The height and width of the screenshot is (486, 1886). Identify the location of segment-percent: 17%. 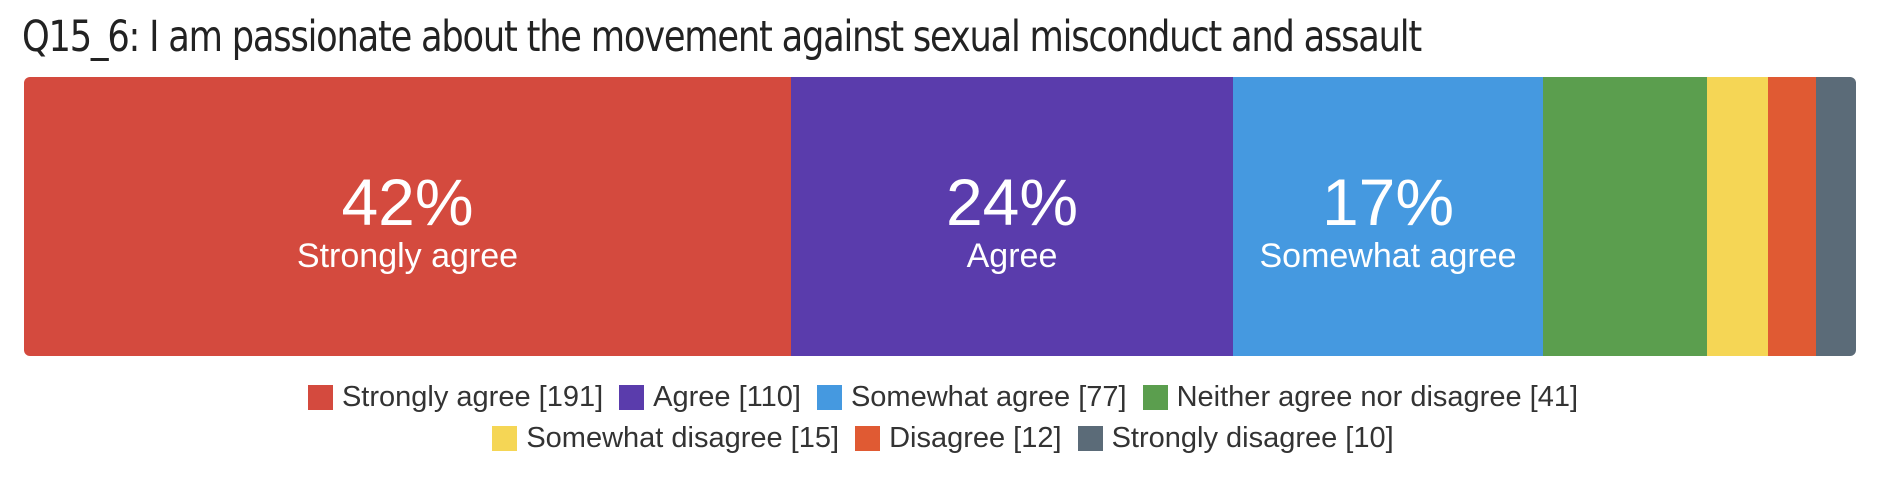
(1388, 202).